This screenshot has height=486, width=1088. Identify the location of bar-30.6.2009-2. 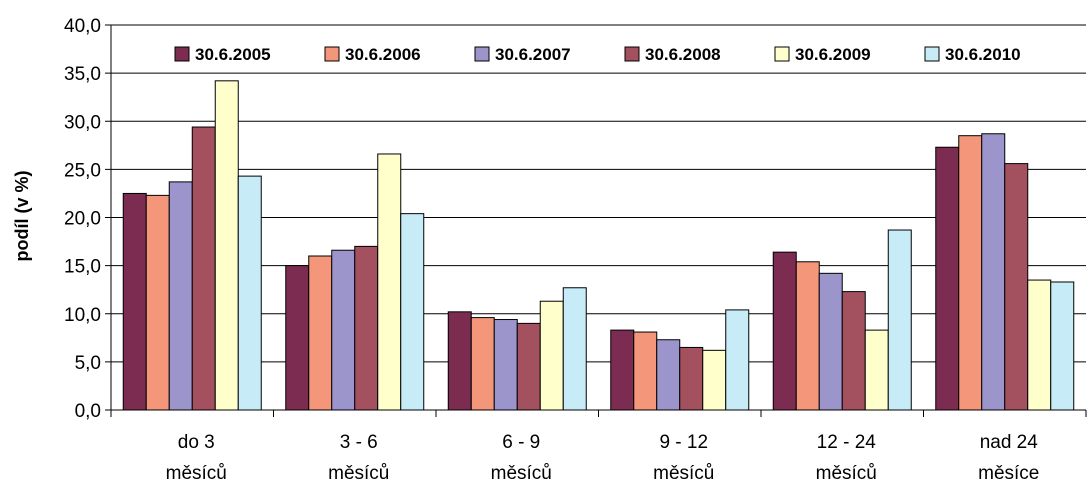
(551, 355).